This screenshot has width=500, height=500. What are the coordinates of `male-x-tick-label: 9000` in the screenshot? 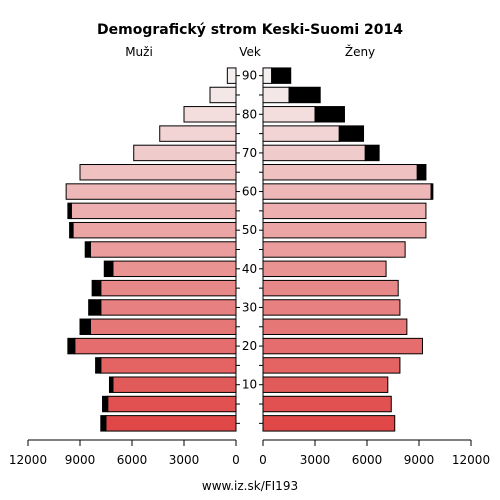 It's located at (80, 460).